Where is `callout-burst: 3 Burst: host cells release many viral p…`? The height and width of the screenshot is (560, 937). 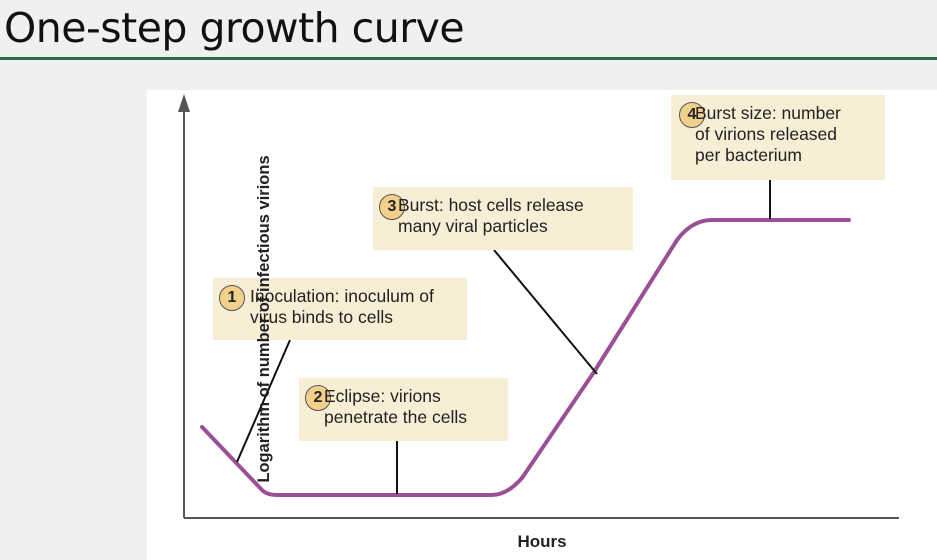
callout-burst: 3 Burst: host cells release many viral p… is located at coordinates (503, 218).